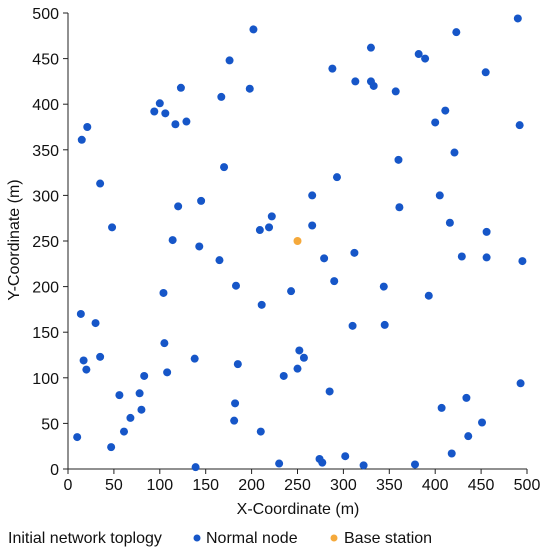 The height and width of the screenshot is (551, 550). What do you see at coordinates (343, 485) in the screenshot?
I see `x-tick-label: 300` at bounding box center [343, 485].